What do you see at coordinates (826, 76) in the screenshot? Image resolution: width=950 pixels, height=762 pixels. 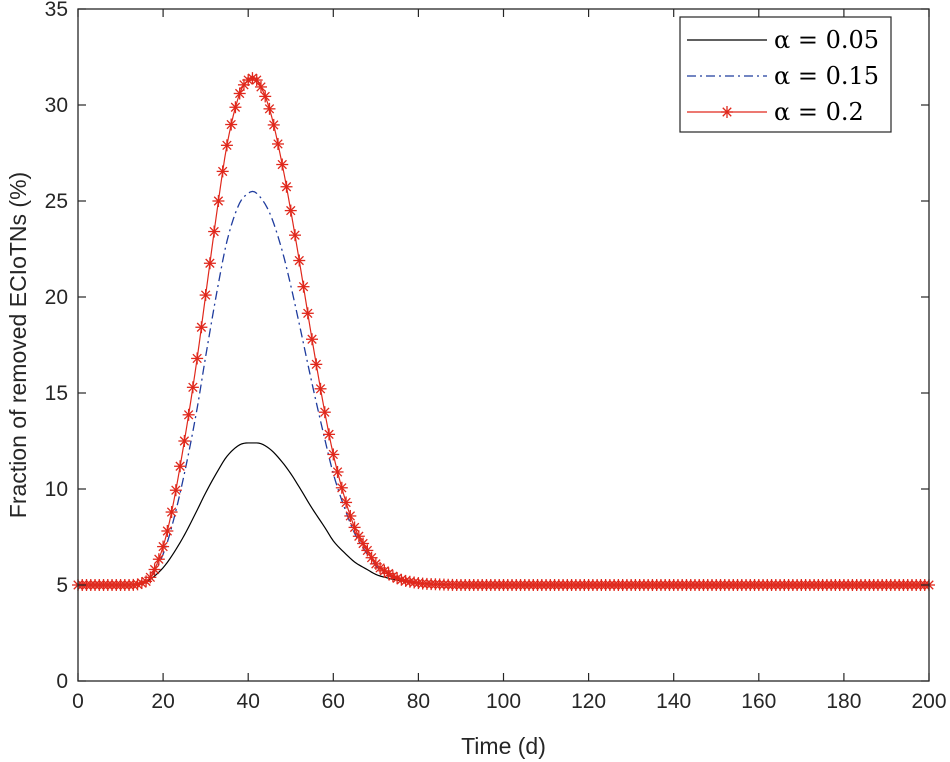 I see `legend-label: α = 0.15` at bounding box center [826, 76].